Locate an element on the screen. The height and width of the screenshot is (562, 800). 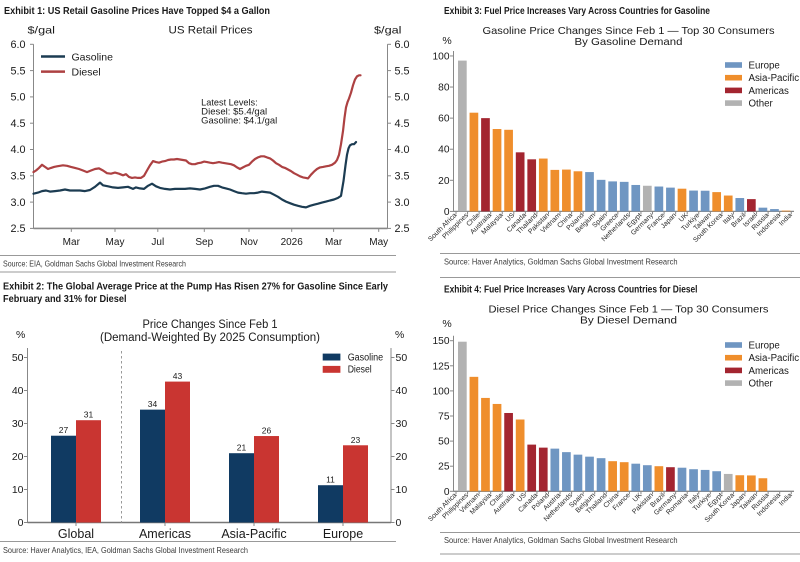
svg-text:(Demand-Weighted By 2025 Consu: (Demand-Weighted By 2025 Consumption) is located at coordinates (210, 338).